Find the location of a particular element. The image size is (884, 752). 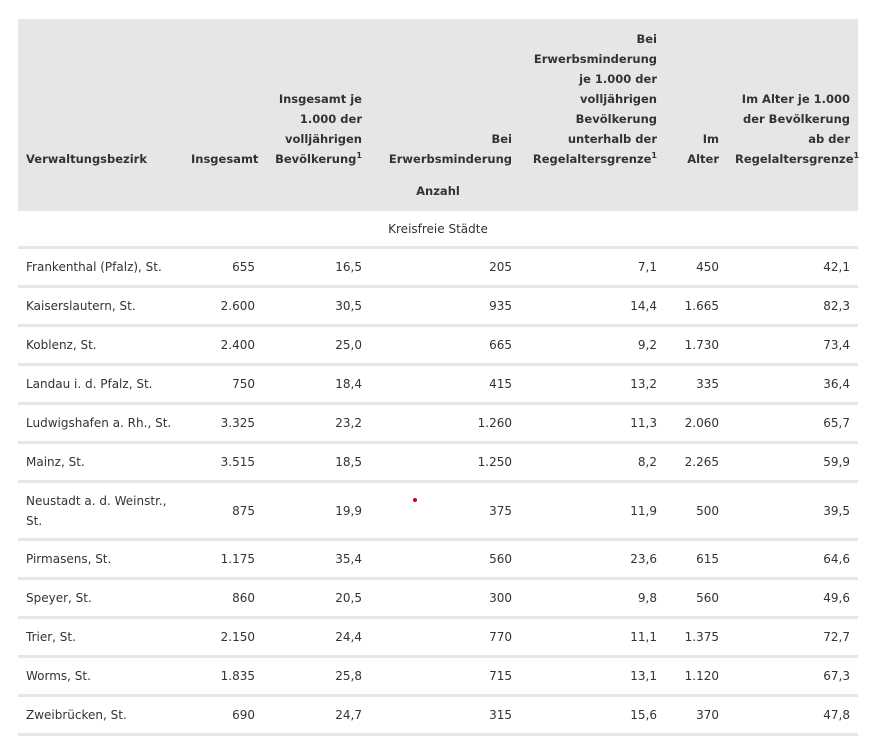

cell-im-alter: 500 is located at coordinates (696, 512).